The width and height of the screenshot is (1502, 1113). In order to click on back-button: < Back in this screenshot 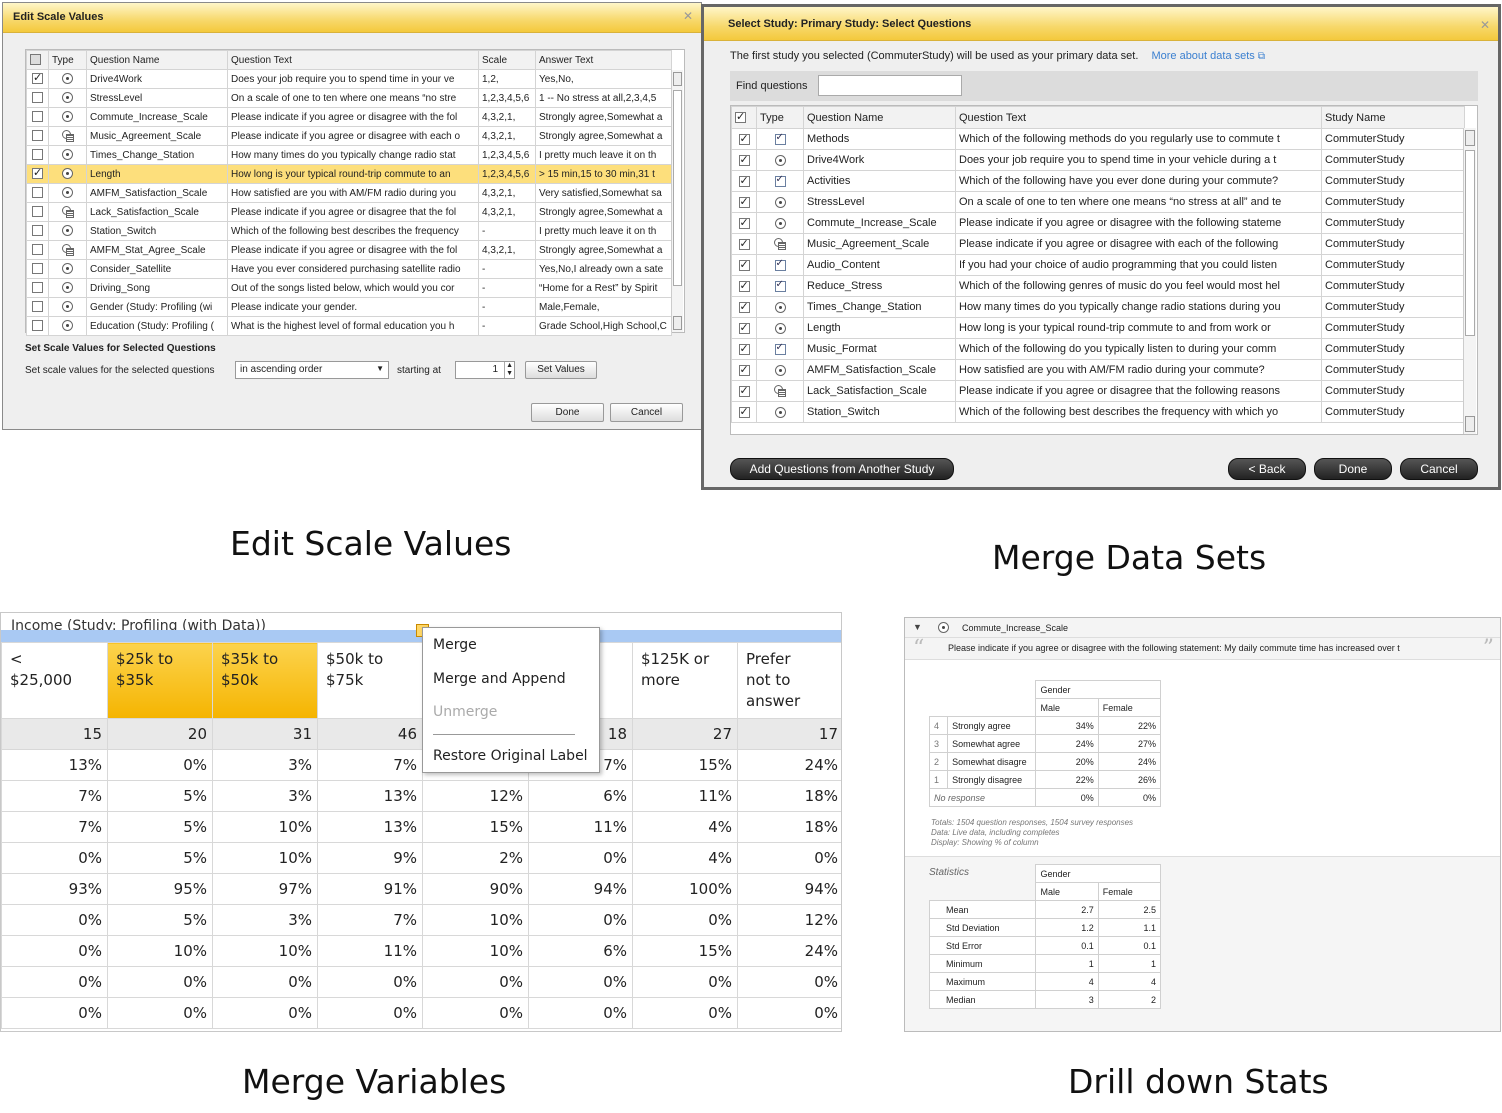, I will do `click(1267, 469)`.